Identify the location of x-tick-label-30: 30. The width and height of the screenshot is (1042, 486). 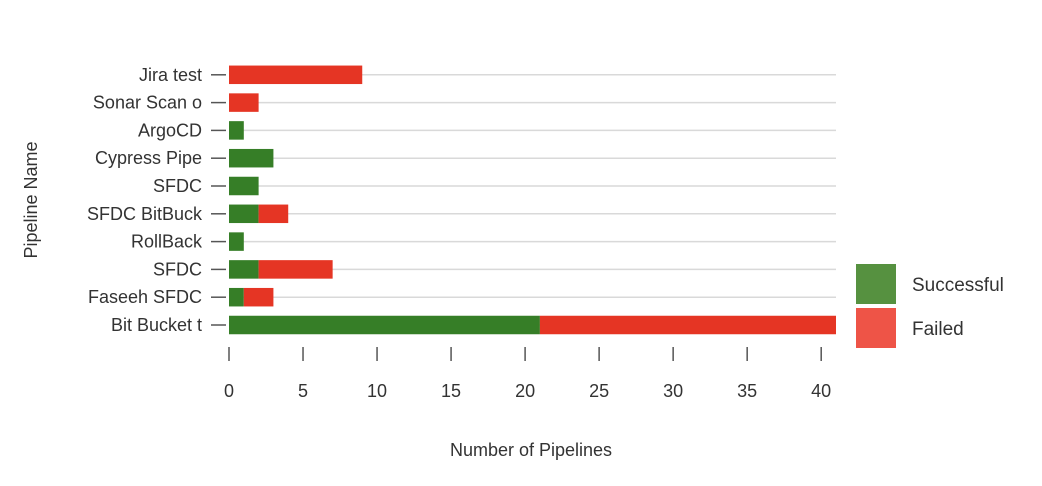
(673, 391).